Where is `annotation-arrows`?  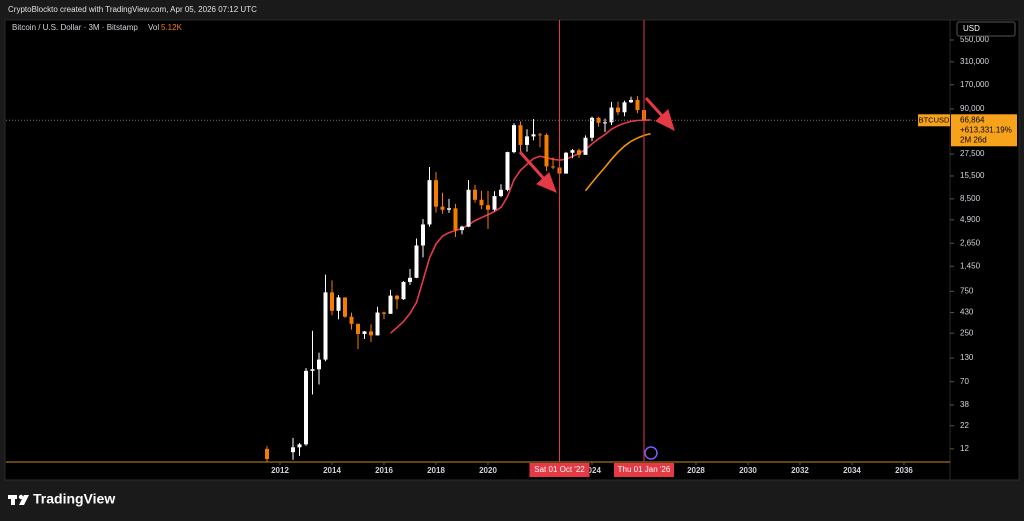 annotation-arrows is located at coordinates (596, 144).